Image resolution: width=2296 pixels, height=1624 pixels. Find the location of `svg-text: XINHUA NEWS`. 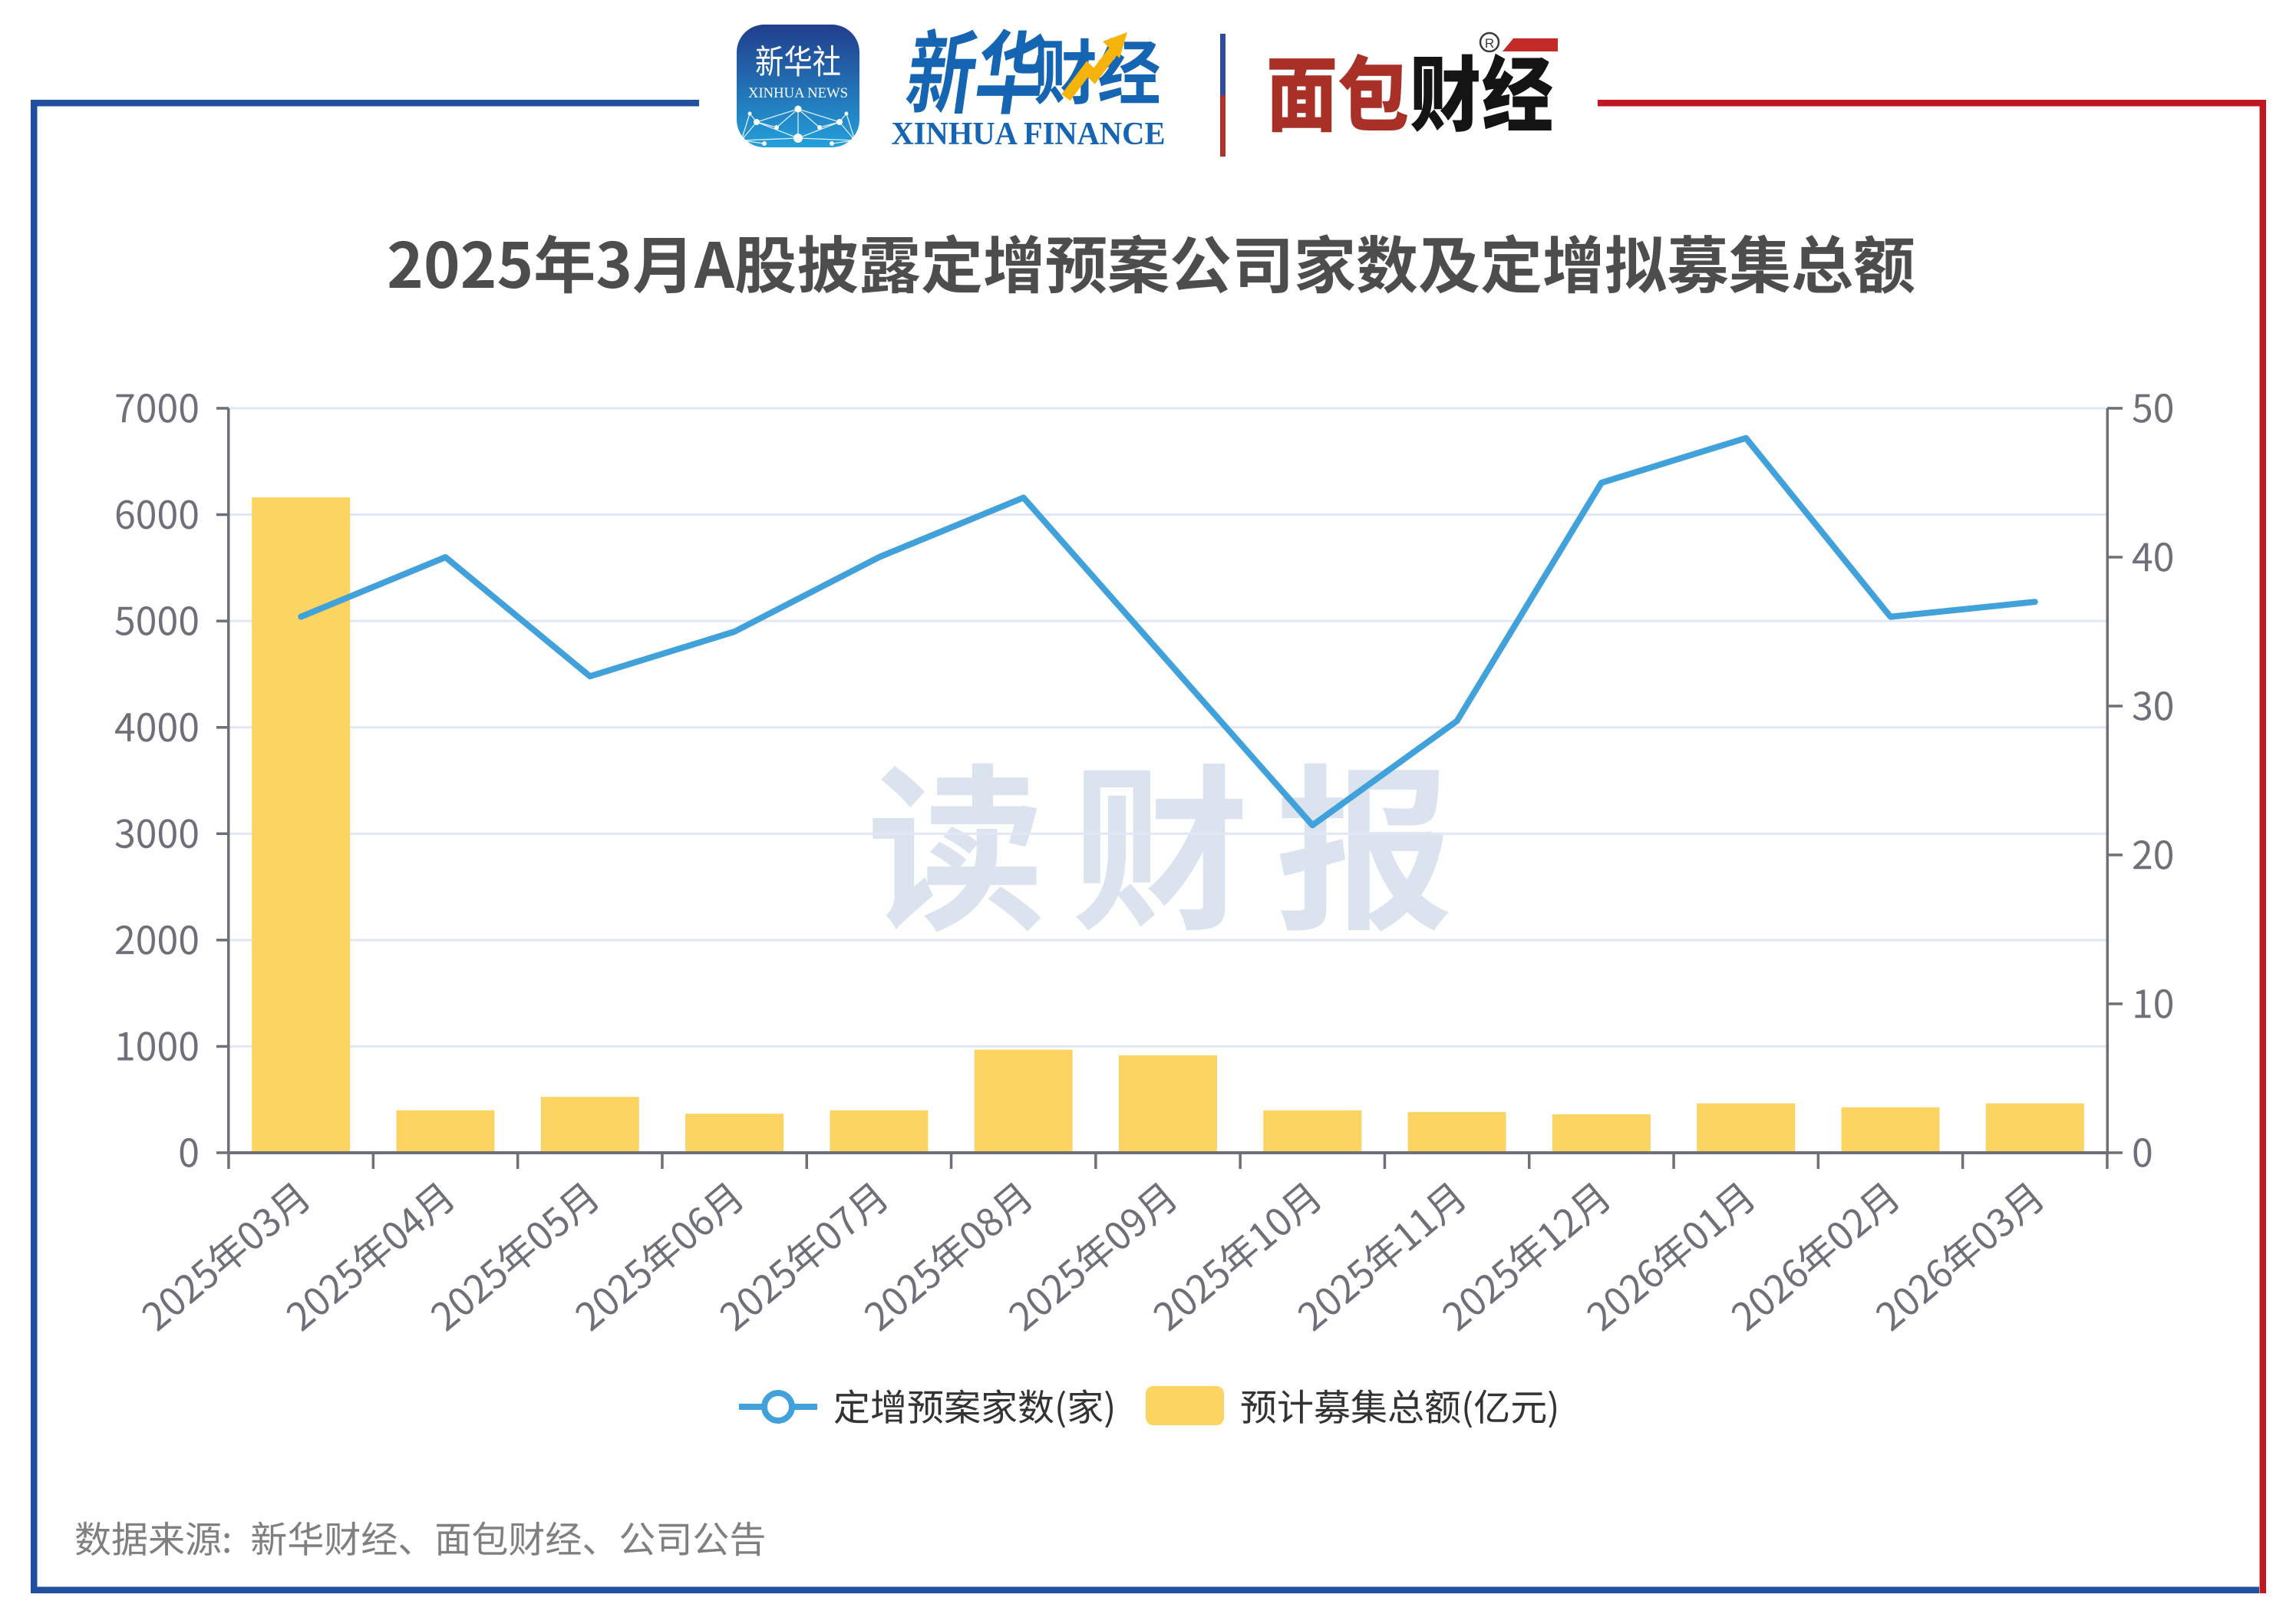

svg-text: XINHUA NEWS is located at coordinates (798, 93).